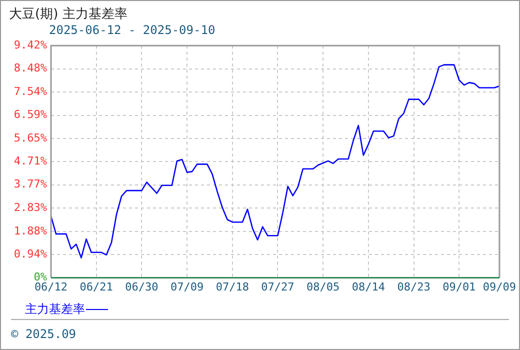 This screenshot has height=350, width=520. Describe the element at coordinates (51, 287) in the screenshot. I see `x-tick-label: 06/12` at that location.